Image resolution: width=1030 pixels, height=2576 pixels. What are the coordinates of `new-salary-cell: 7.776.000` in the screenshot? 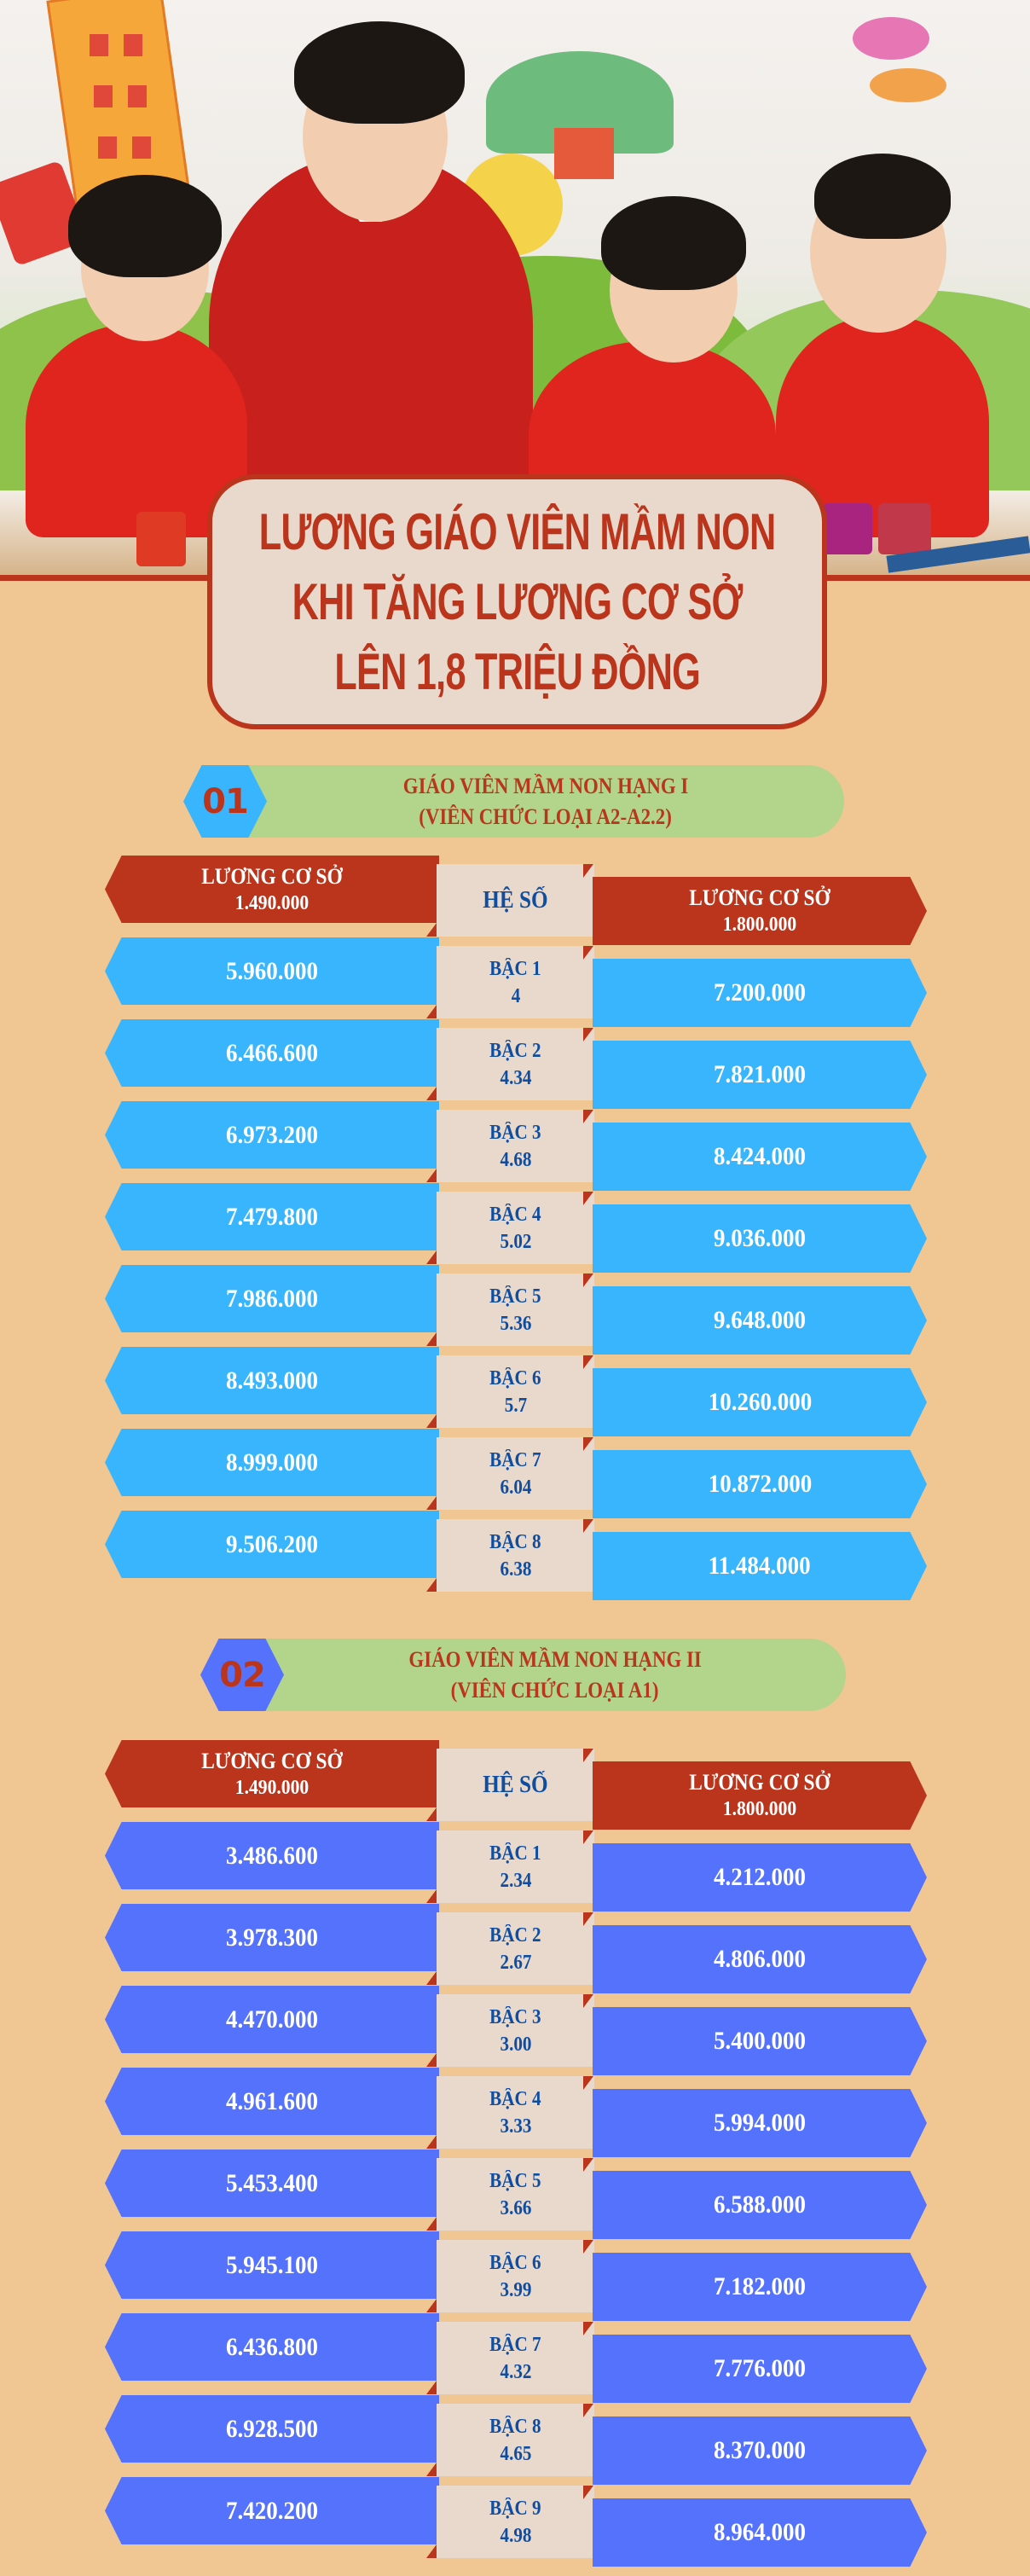 It's located at (760, 2369).